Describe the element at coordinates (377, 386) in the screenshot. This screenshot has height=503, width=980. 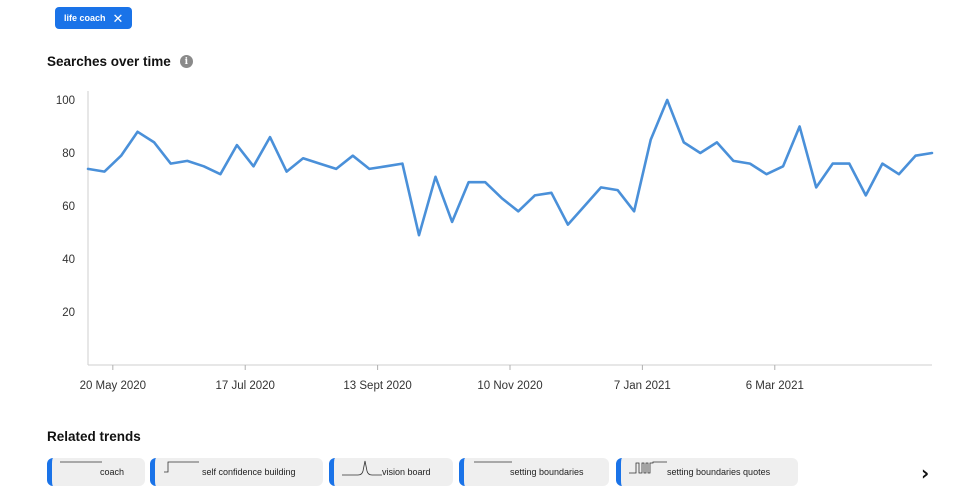
I see `x-tick-label: 13 Sept 2020` at that location.